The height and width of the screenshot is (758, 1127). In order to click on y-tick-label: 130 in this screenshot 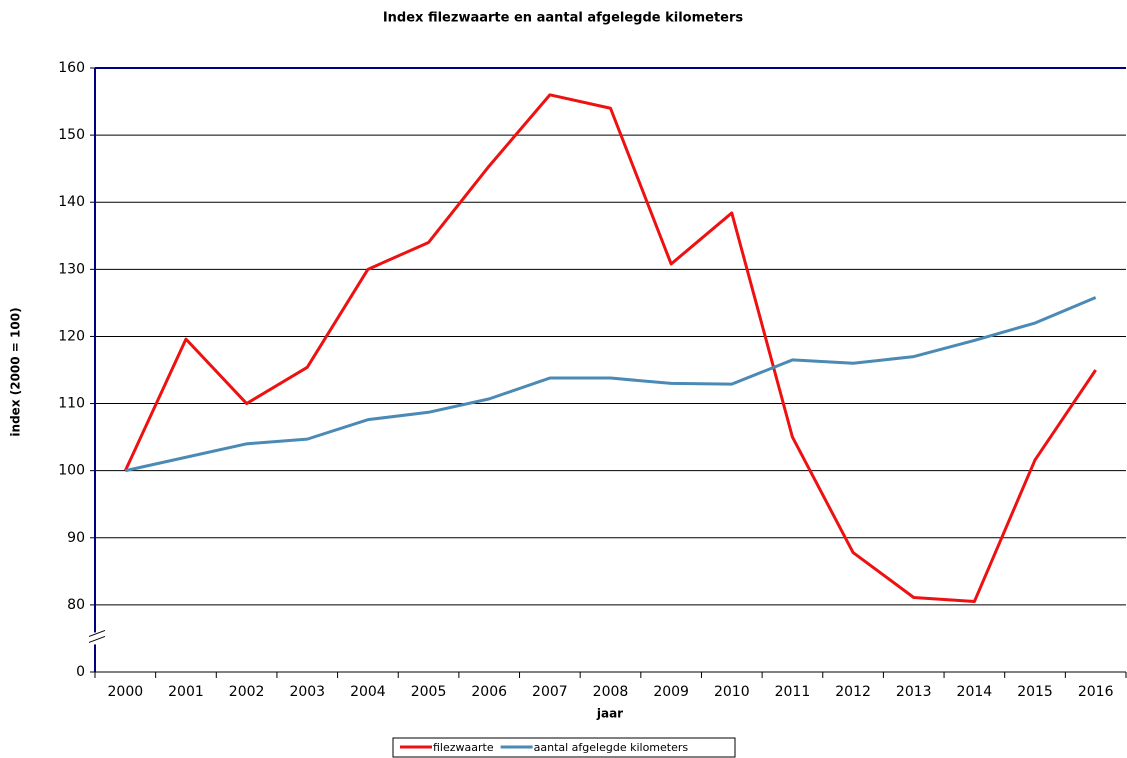, I will do `click(71, 269)`.